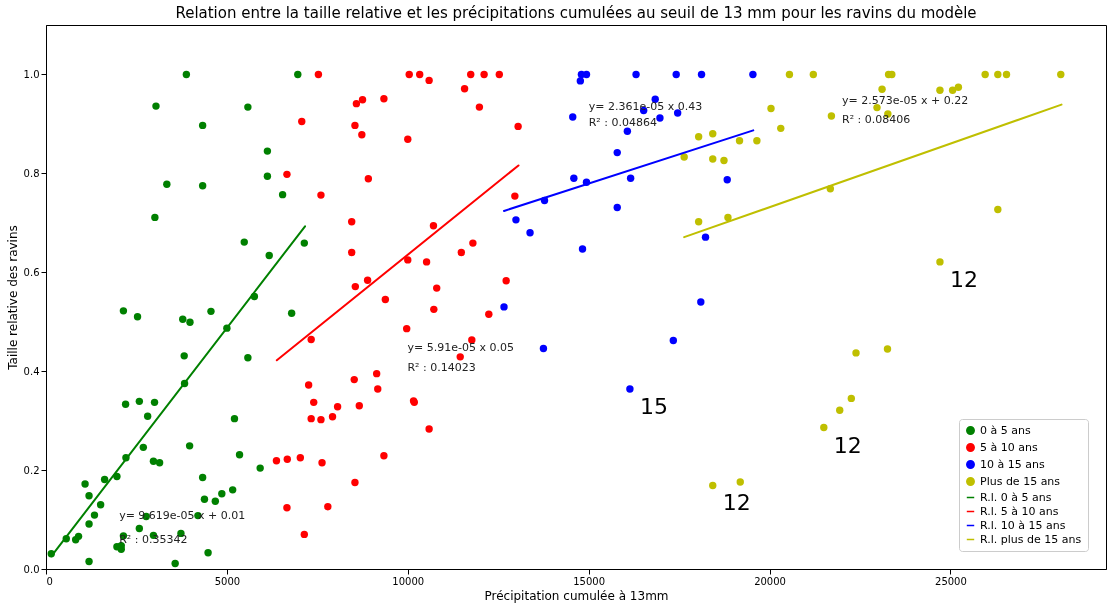 The height and width of the screenshot is (605, 1108). Describe the element at coordinates (1005, 430) in the screenshot. I see `legend-label: 0 à 5 ans` at that location.